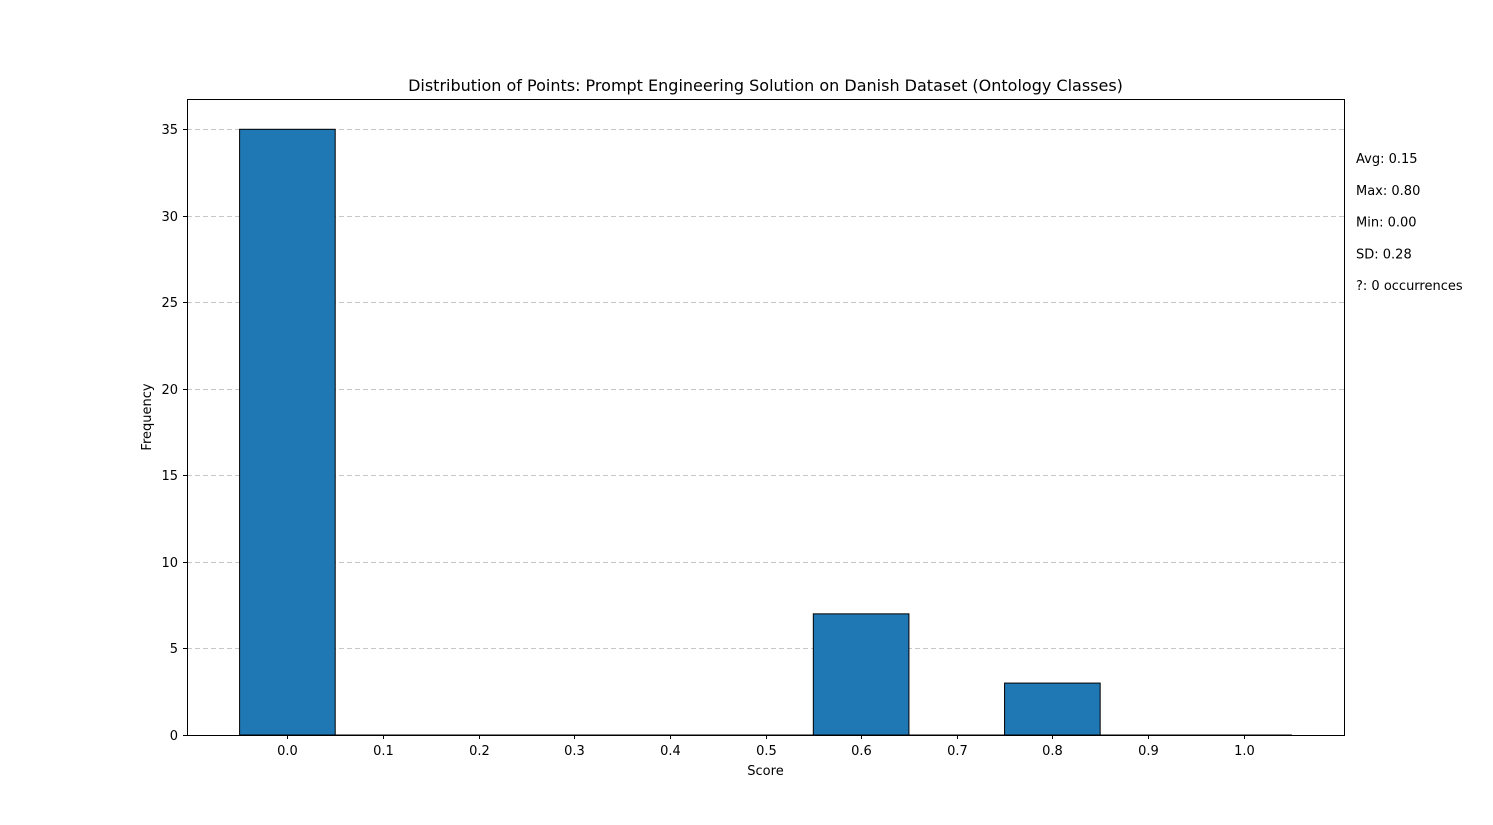 The height and width of the screenshot is (825, 1493). What do you see at coordinates (1244, 751) in the screenshot?
I see `x-tick-label: 1.0` at bounding box center [1244, 751].